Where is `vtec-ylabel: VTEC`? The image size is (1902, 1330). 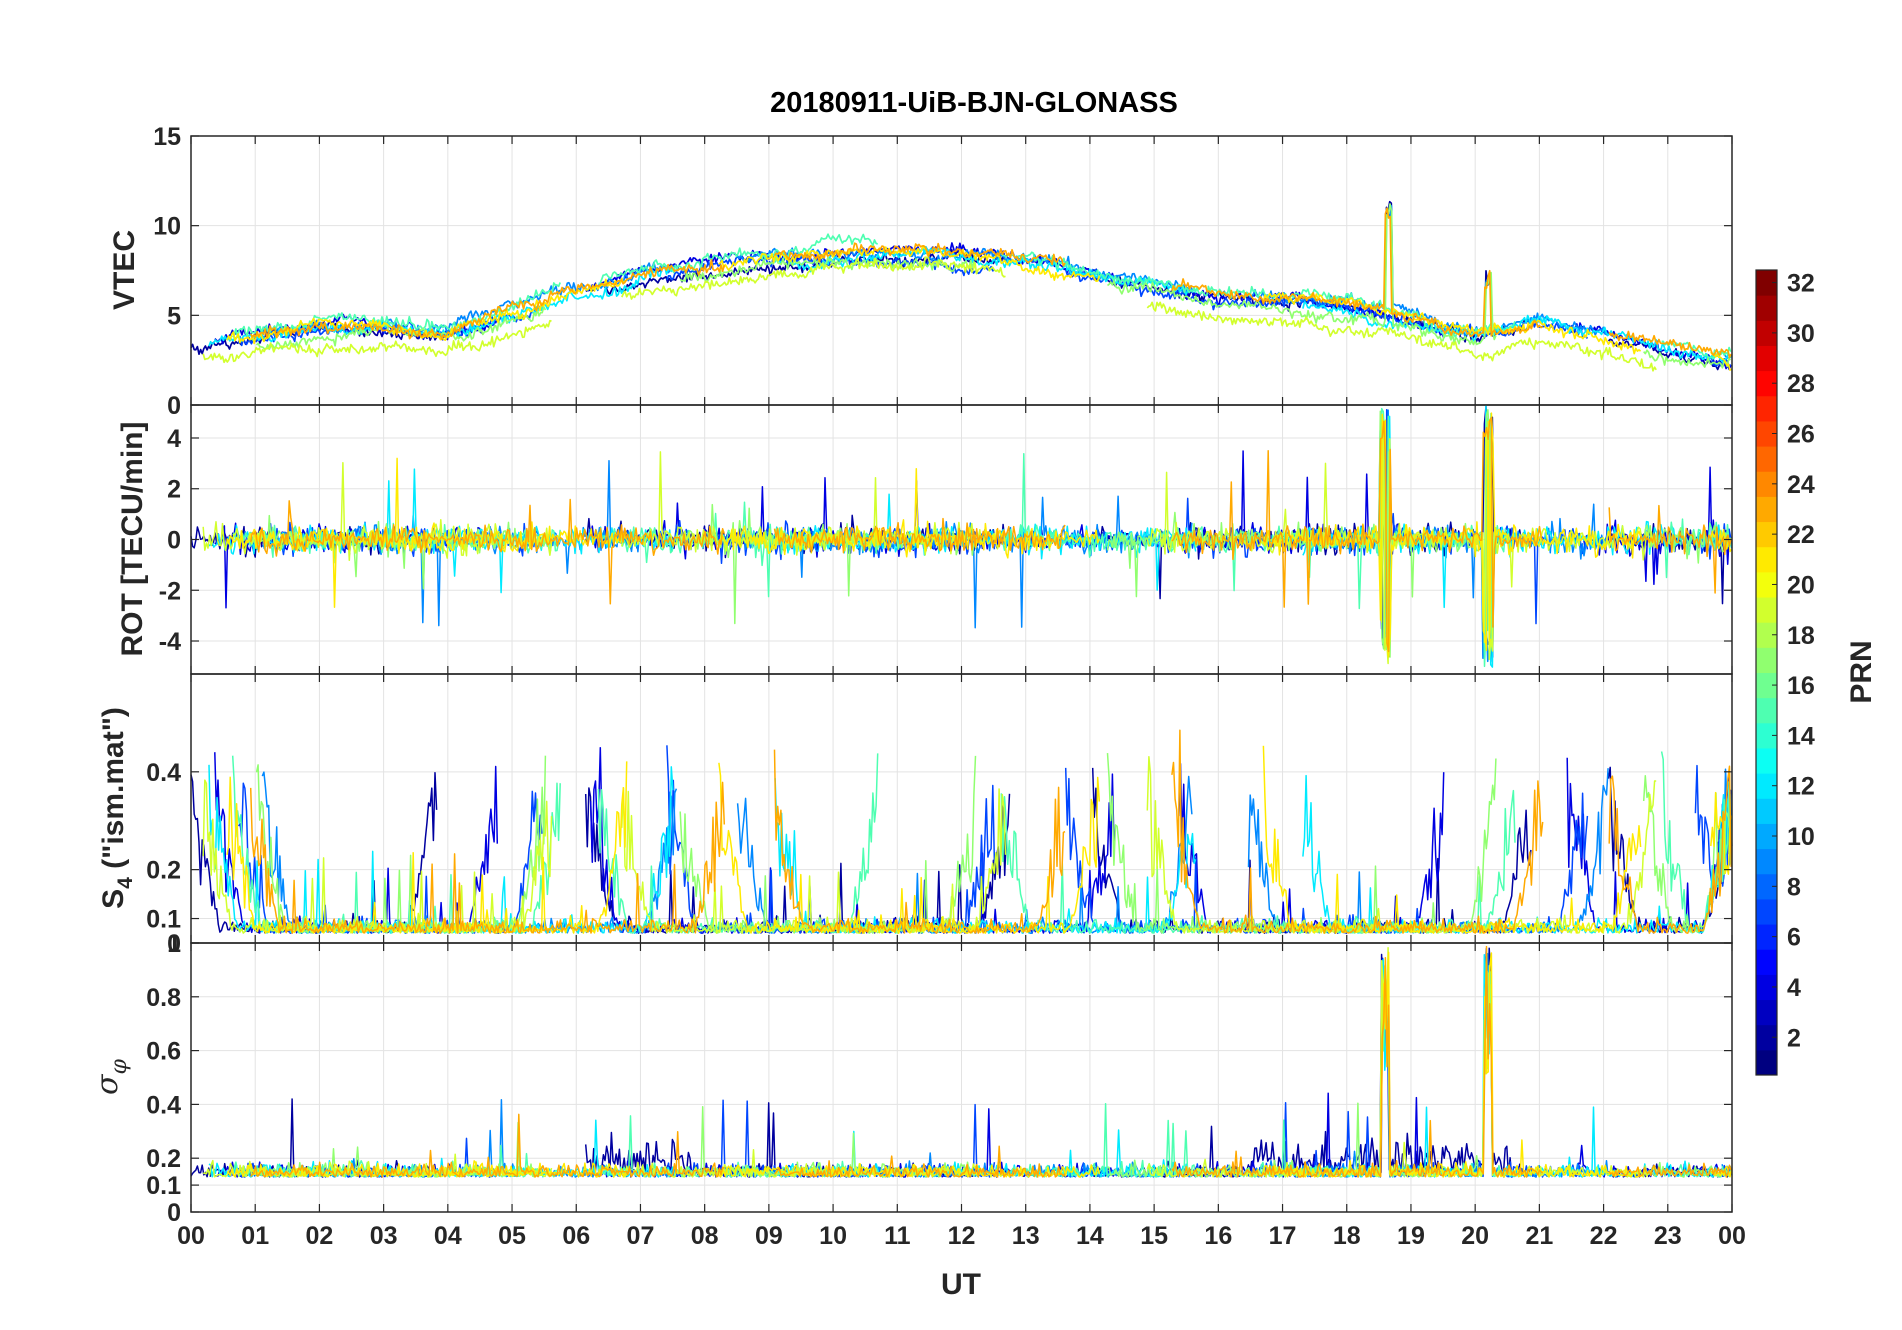 vtec-ylabel: VTEC is located at coordinates (124, 270).